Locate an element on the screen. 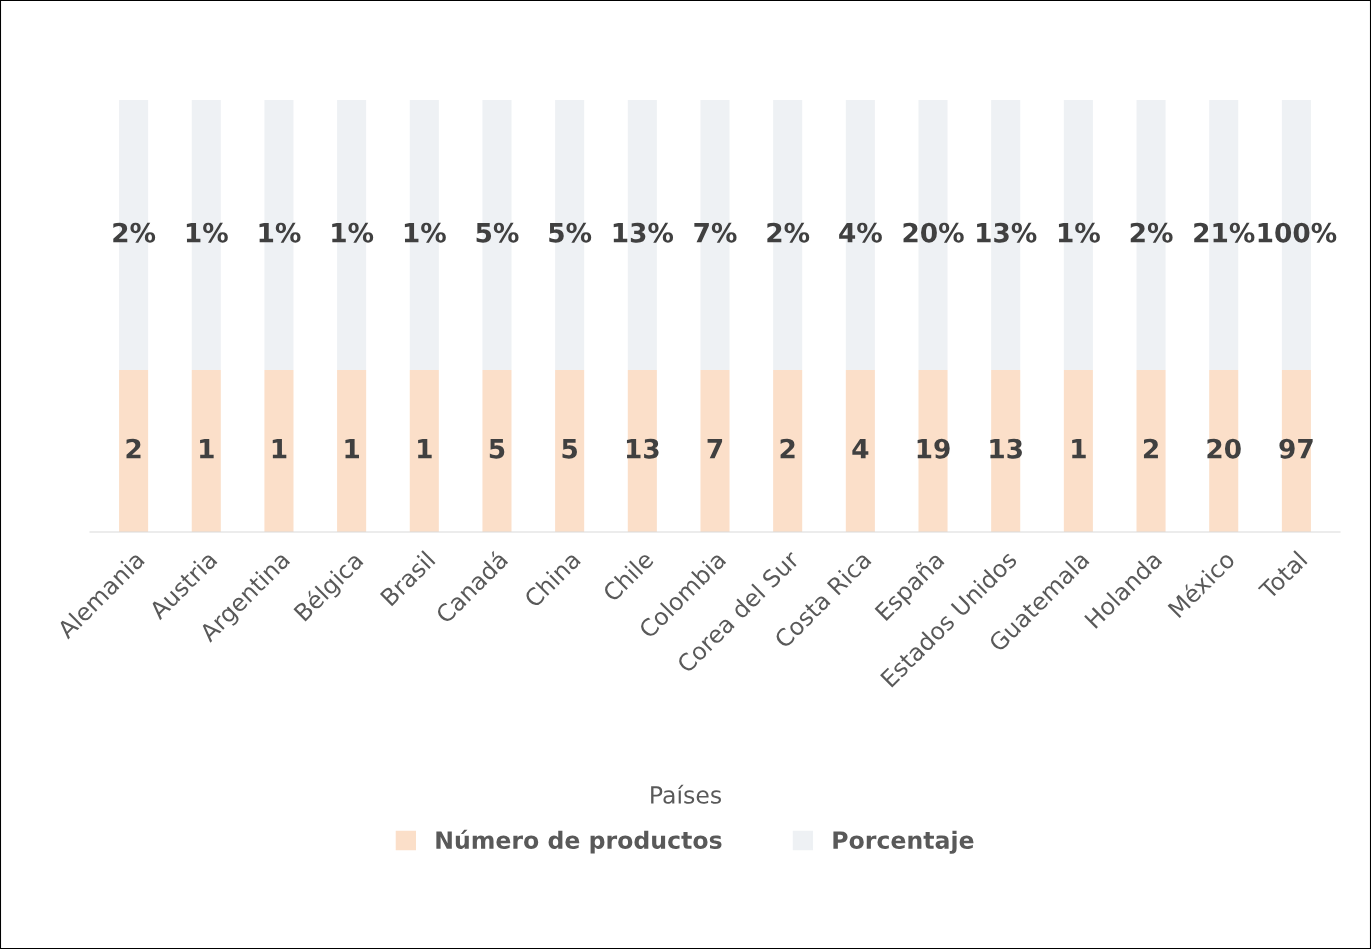 Image resolution: width=1371 pixels, height=949 pixels. text: Países is located at coordinates (686, 794).